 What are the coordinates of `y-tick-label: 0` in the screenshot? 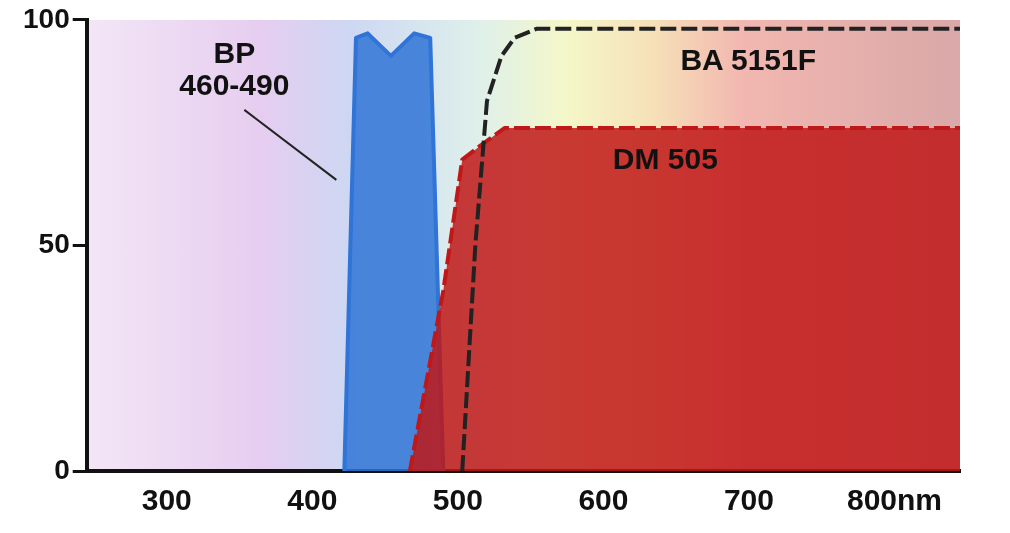 It's located at (62, 469).